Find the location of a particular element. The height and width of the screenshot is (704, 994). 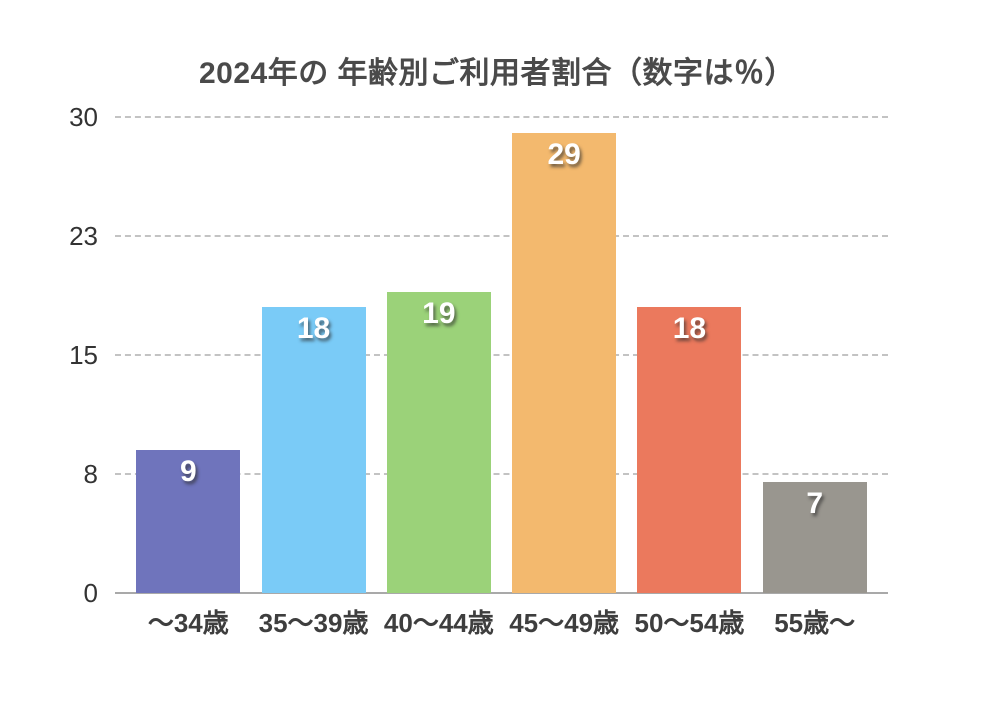

x-label-cell: 55歳～ is located at coordinates (815, 621).